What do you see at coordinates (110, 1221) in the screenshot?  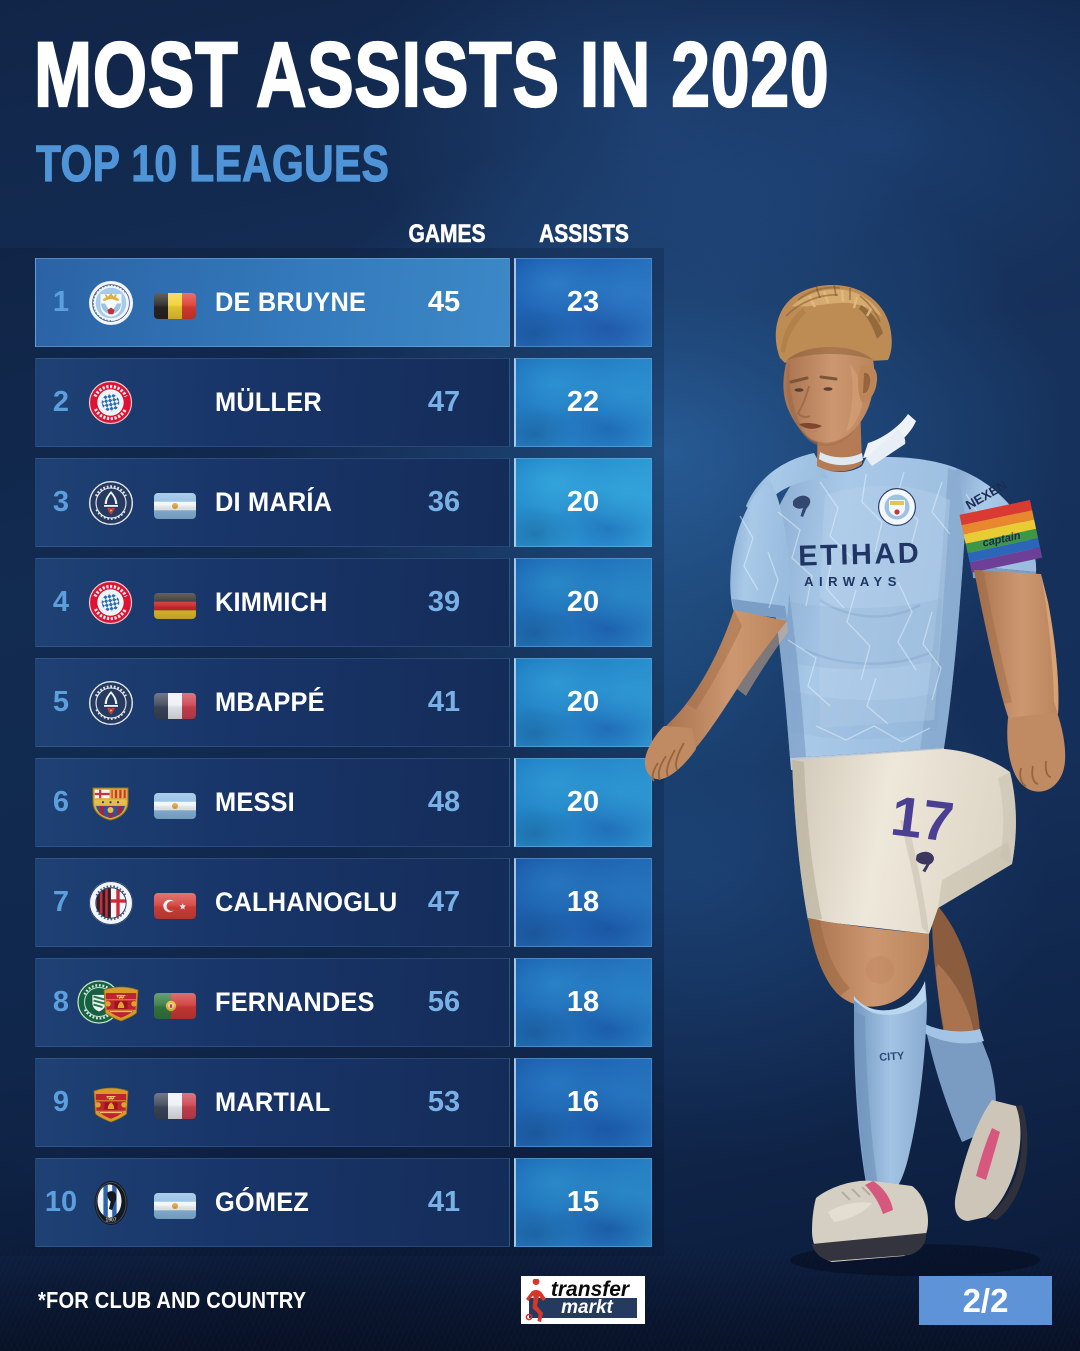 I see `svg-text: 1907` at bounding box center [110, 1221].